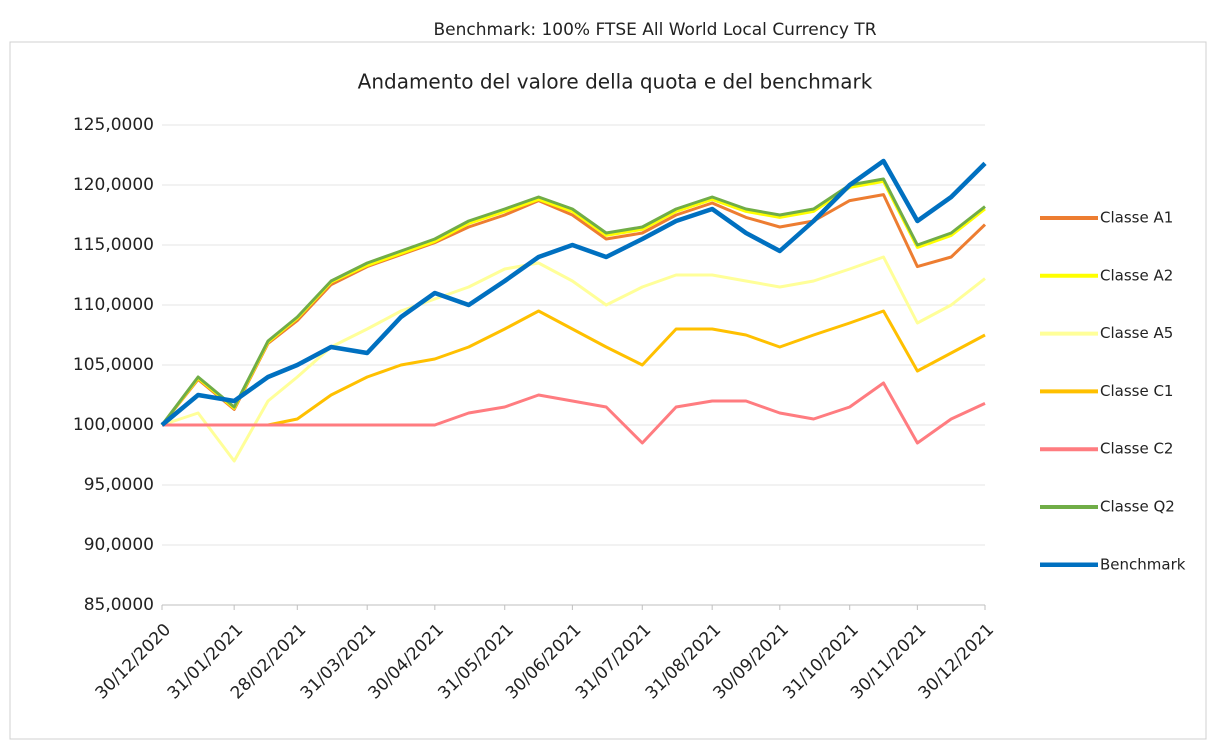 The height and width of the screenshot is (740, 1207). Describe the element at coordinates (1136, 391) in the screenshot. I see `legend-label: Classe C1` at that location.